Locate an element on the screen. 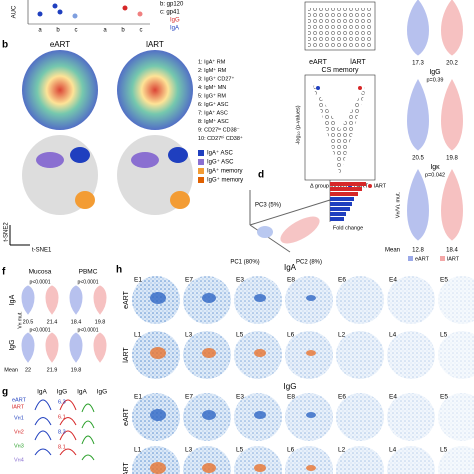  label: PBMC is located at coordinates (88, 272).